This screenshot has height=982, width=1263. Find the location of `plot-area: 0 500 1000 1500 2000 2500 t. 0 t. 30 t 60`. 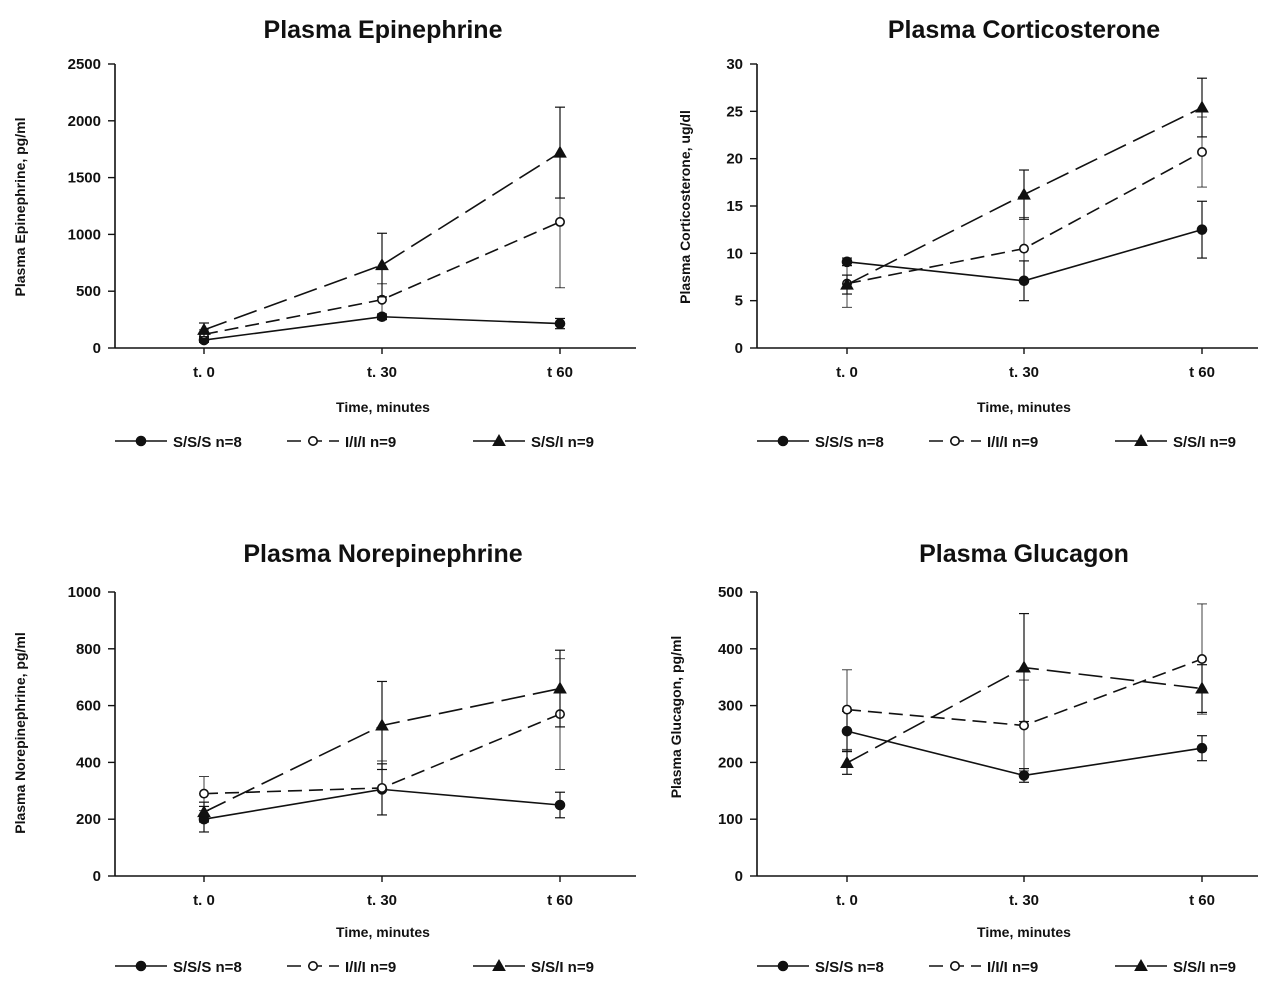

plot-area: 0 500 1000 1500 2000 2500 t. 0 t. 30 t 60 is located at coordinates (352, 218).